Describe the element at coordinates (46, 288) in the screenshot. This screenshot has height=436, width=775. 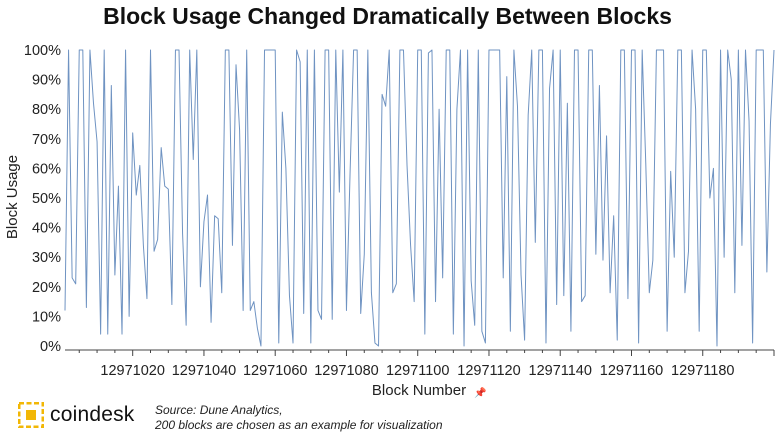
I see `y-tick-label: 20%` at that location.